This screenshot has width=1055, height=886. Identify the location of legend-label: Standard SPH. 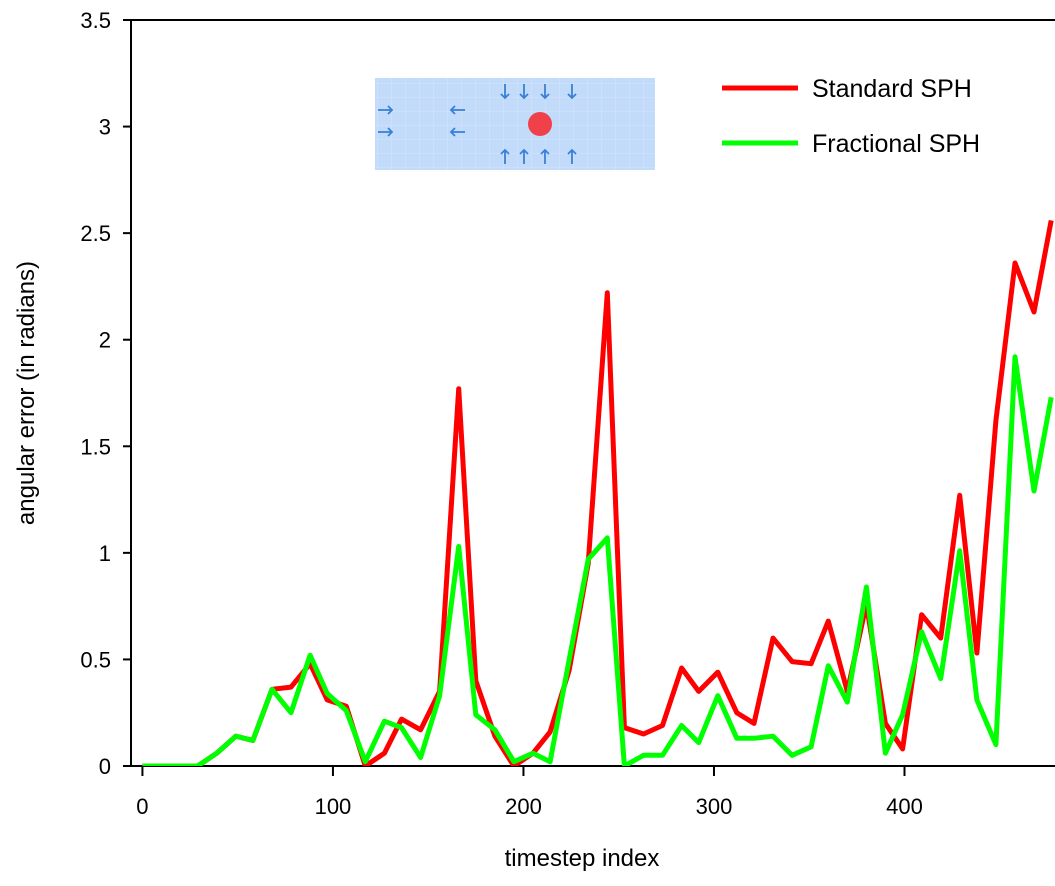
(892, 89).